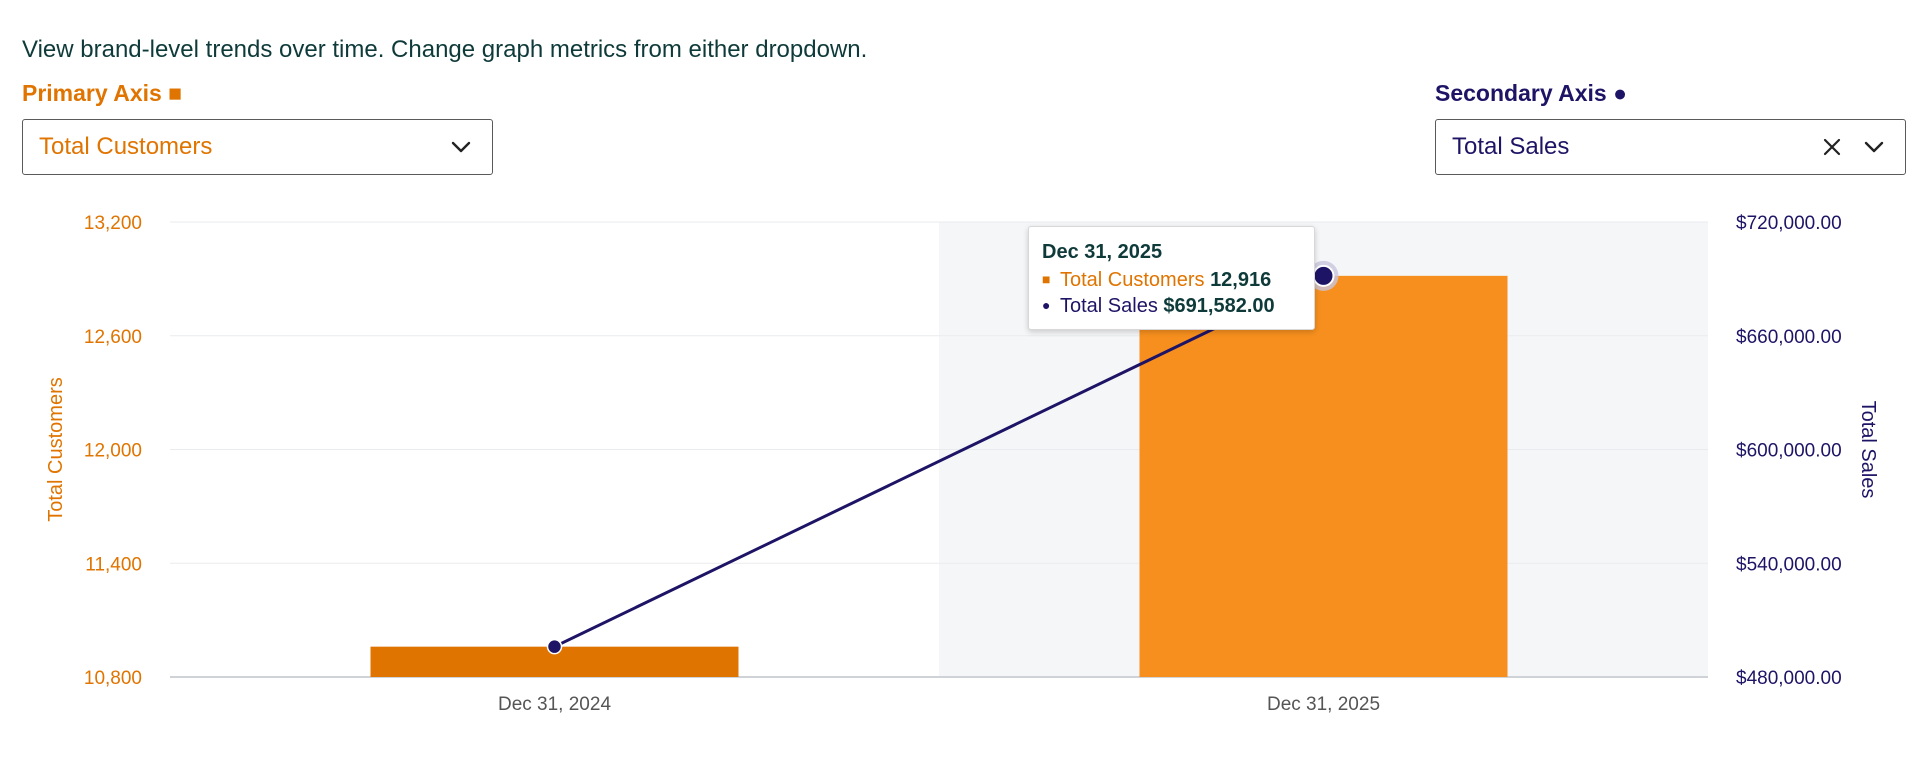 This screenshot has height=758, width=1920. Describe the element at coordinates (113, 678) in the screenshot. I see `y-left-tick-label: 10,800` at that location.